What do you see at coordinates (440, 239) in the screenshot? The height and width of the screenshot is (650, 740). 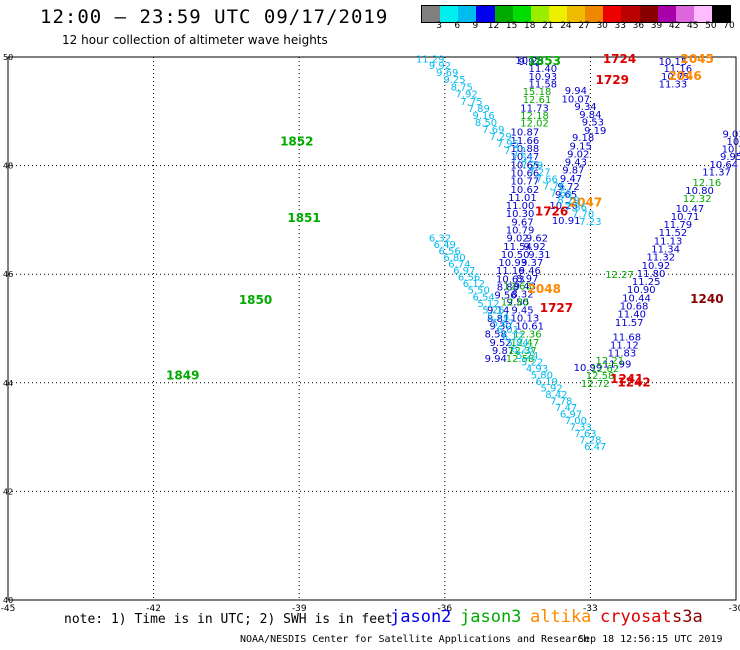 I see `track-cyan-wave-height-label: 6.32` at bounding box center [440, 239].